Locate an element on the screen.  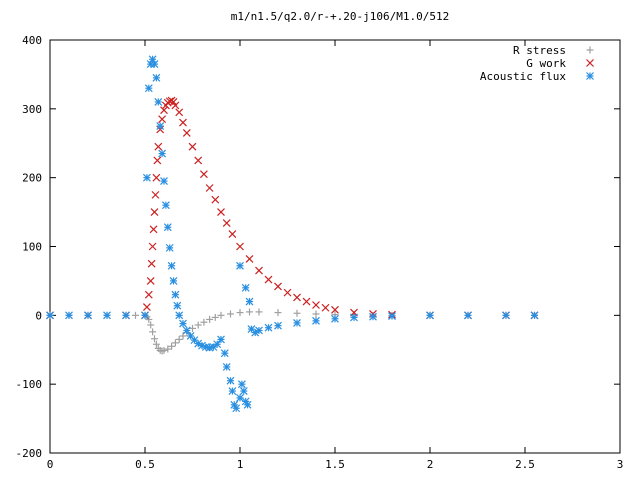
x-tick-label: 1.5 is located at coordinates (335, 464).